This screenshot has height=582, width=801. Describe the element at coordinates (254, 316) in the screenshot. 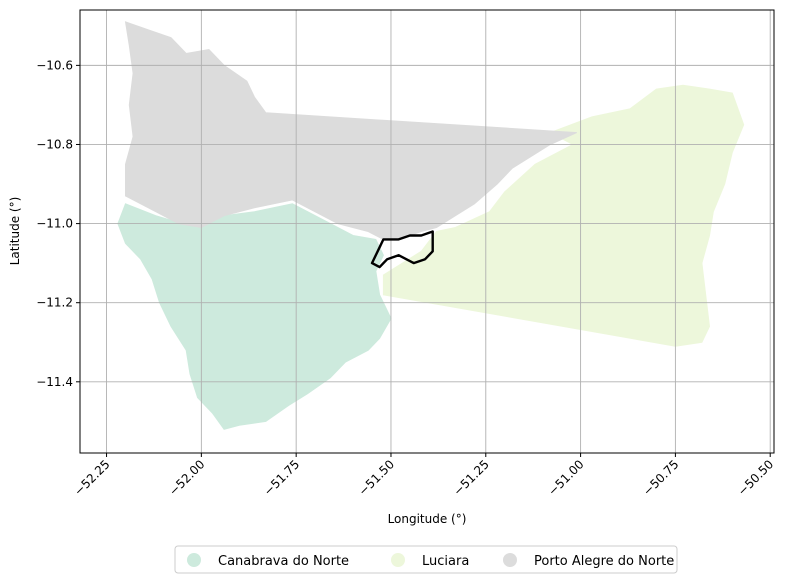

I see `region-canabrava-do-norte` at that location.